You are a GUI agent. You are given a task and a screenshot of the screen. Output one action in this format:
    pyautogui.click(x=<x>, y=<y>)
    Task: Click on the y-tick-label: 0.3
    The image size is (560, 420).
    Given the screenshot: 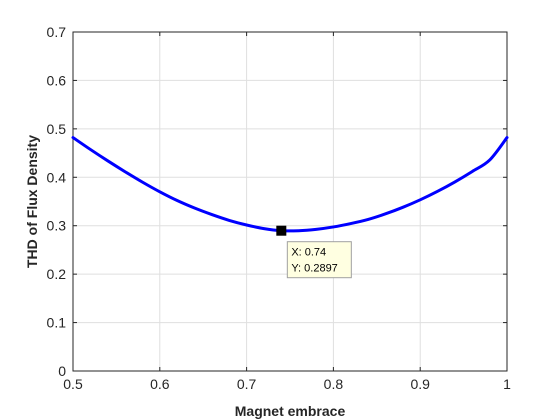 What is the action you would take?
    pyautogui.click(x=57, y=226)
    